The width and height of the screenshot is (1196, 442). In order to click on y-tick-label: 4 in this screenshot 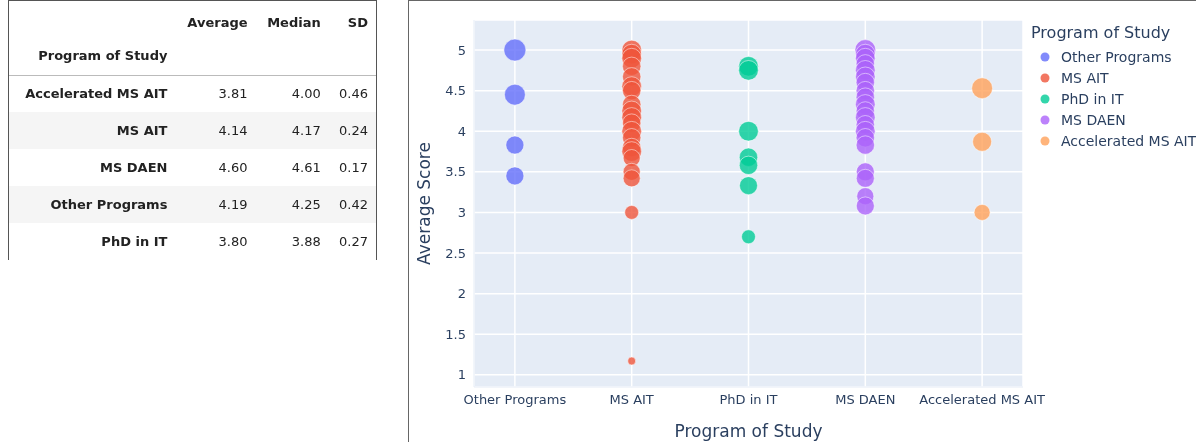, I will do `click(461, 131)`.